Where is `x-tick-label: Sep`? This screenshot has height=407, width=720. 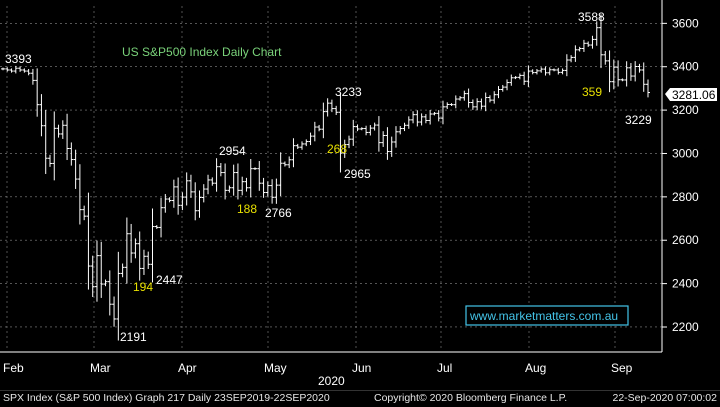
x-tick-label: Sep is located at coordinates (622, 368).